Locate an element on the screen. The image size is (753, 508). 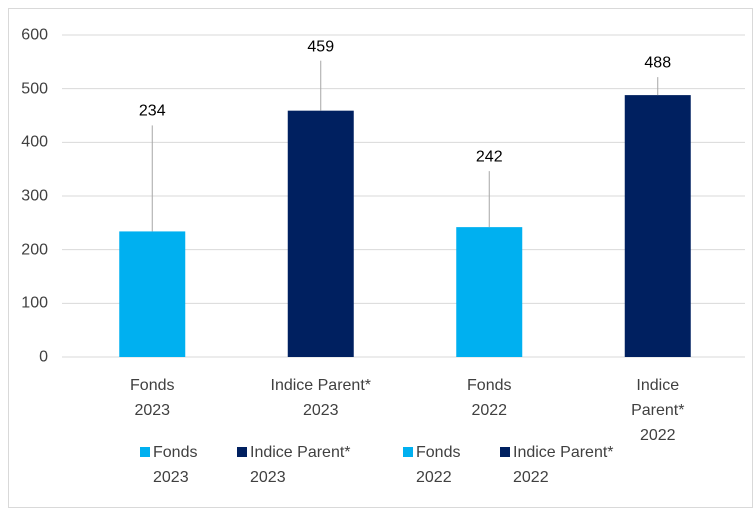
data-label: 488 is located at coordinates (658, 63).